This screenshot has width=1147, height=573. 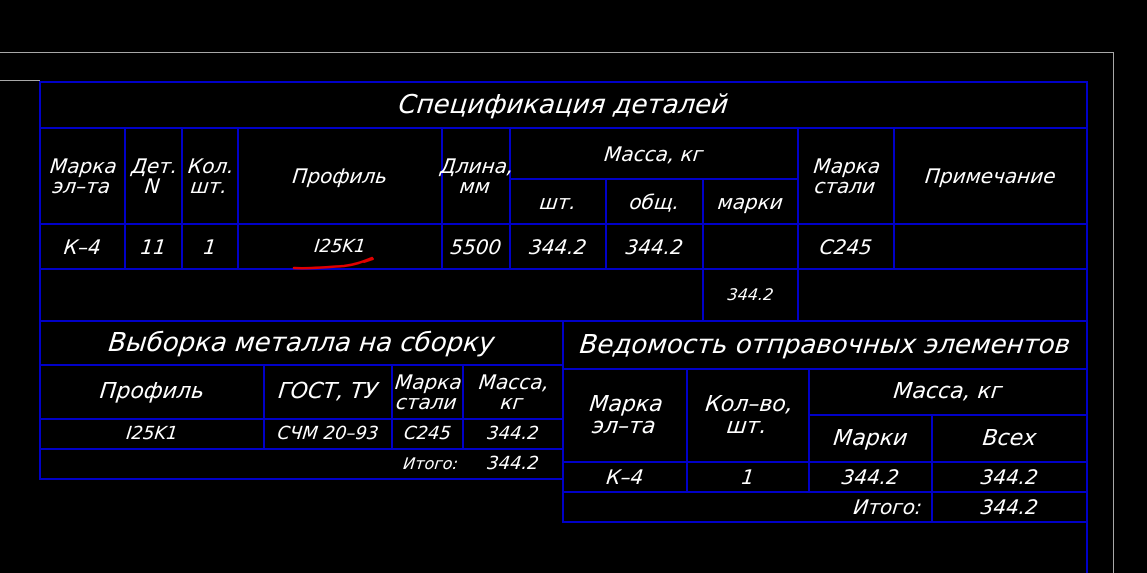 I want to click on selection-header-mass: Масса, кг, so click(x=514, y=392).